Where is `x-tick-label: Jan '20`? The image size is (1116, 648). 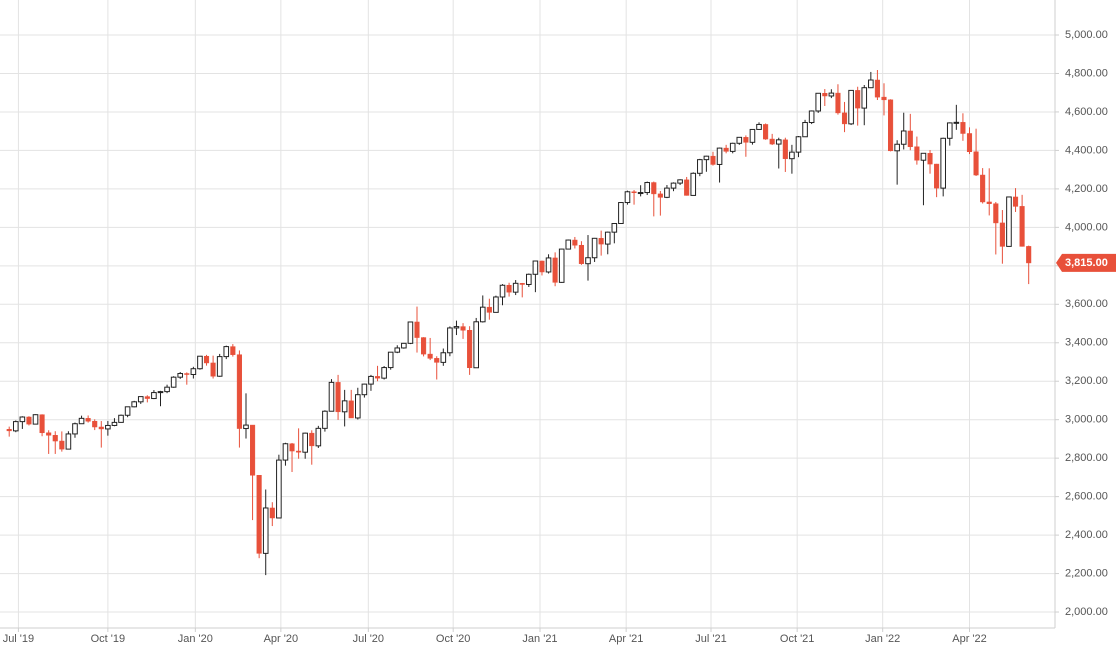 x-tick-label: Jan '20 is located at coordinates (195, 639).